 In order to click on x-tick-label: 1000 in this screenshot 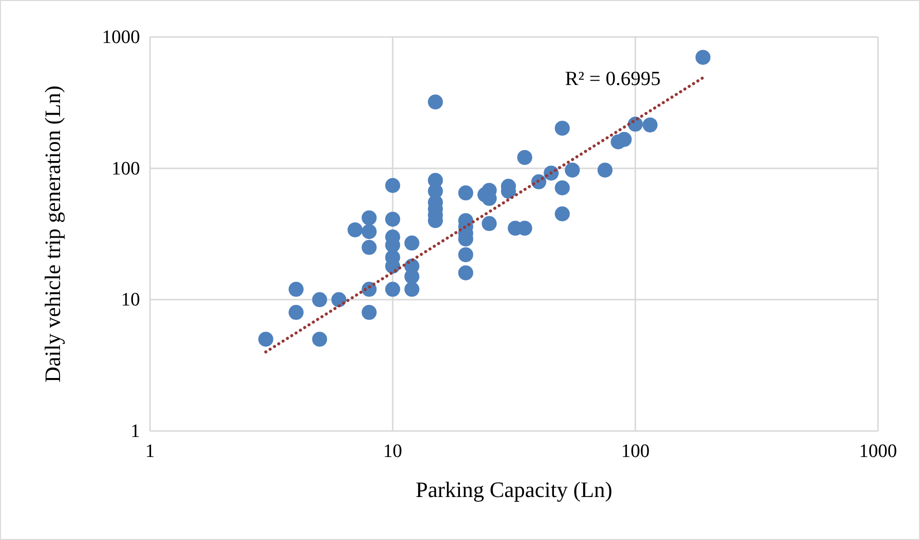, I will do `click(878, 451)`.